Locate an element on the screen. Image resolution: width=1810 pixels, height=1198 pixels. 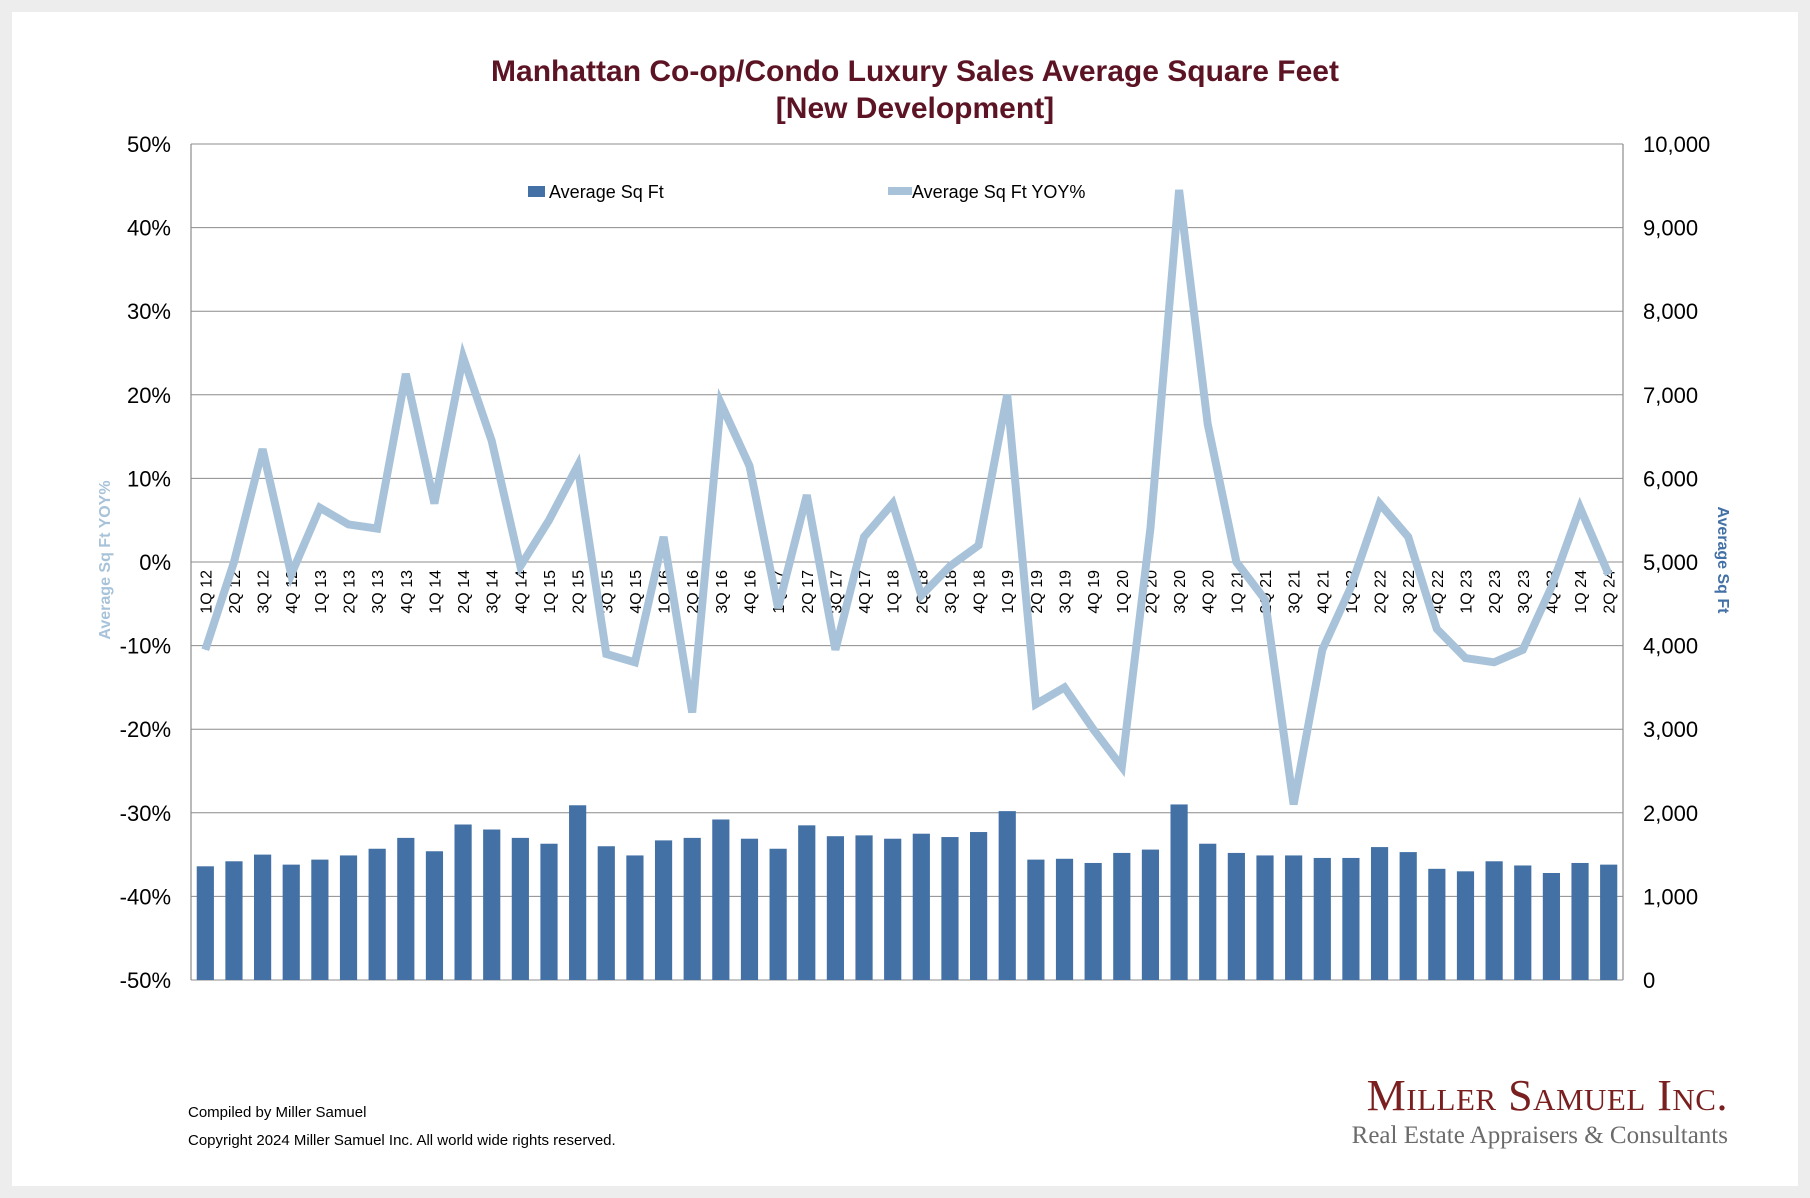
x-tick-label: 1Q 19 is located at coordinates (1008, 592).